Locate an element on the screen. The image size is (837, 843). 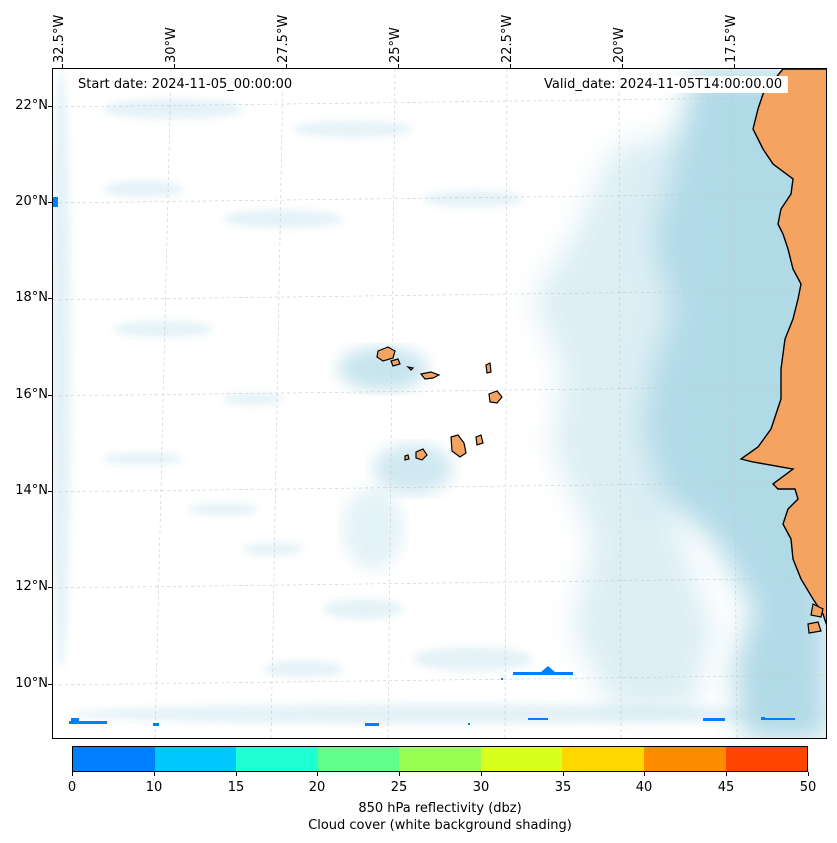
cloud-south-islands is located at coordinates (413, 469).